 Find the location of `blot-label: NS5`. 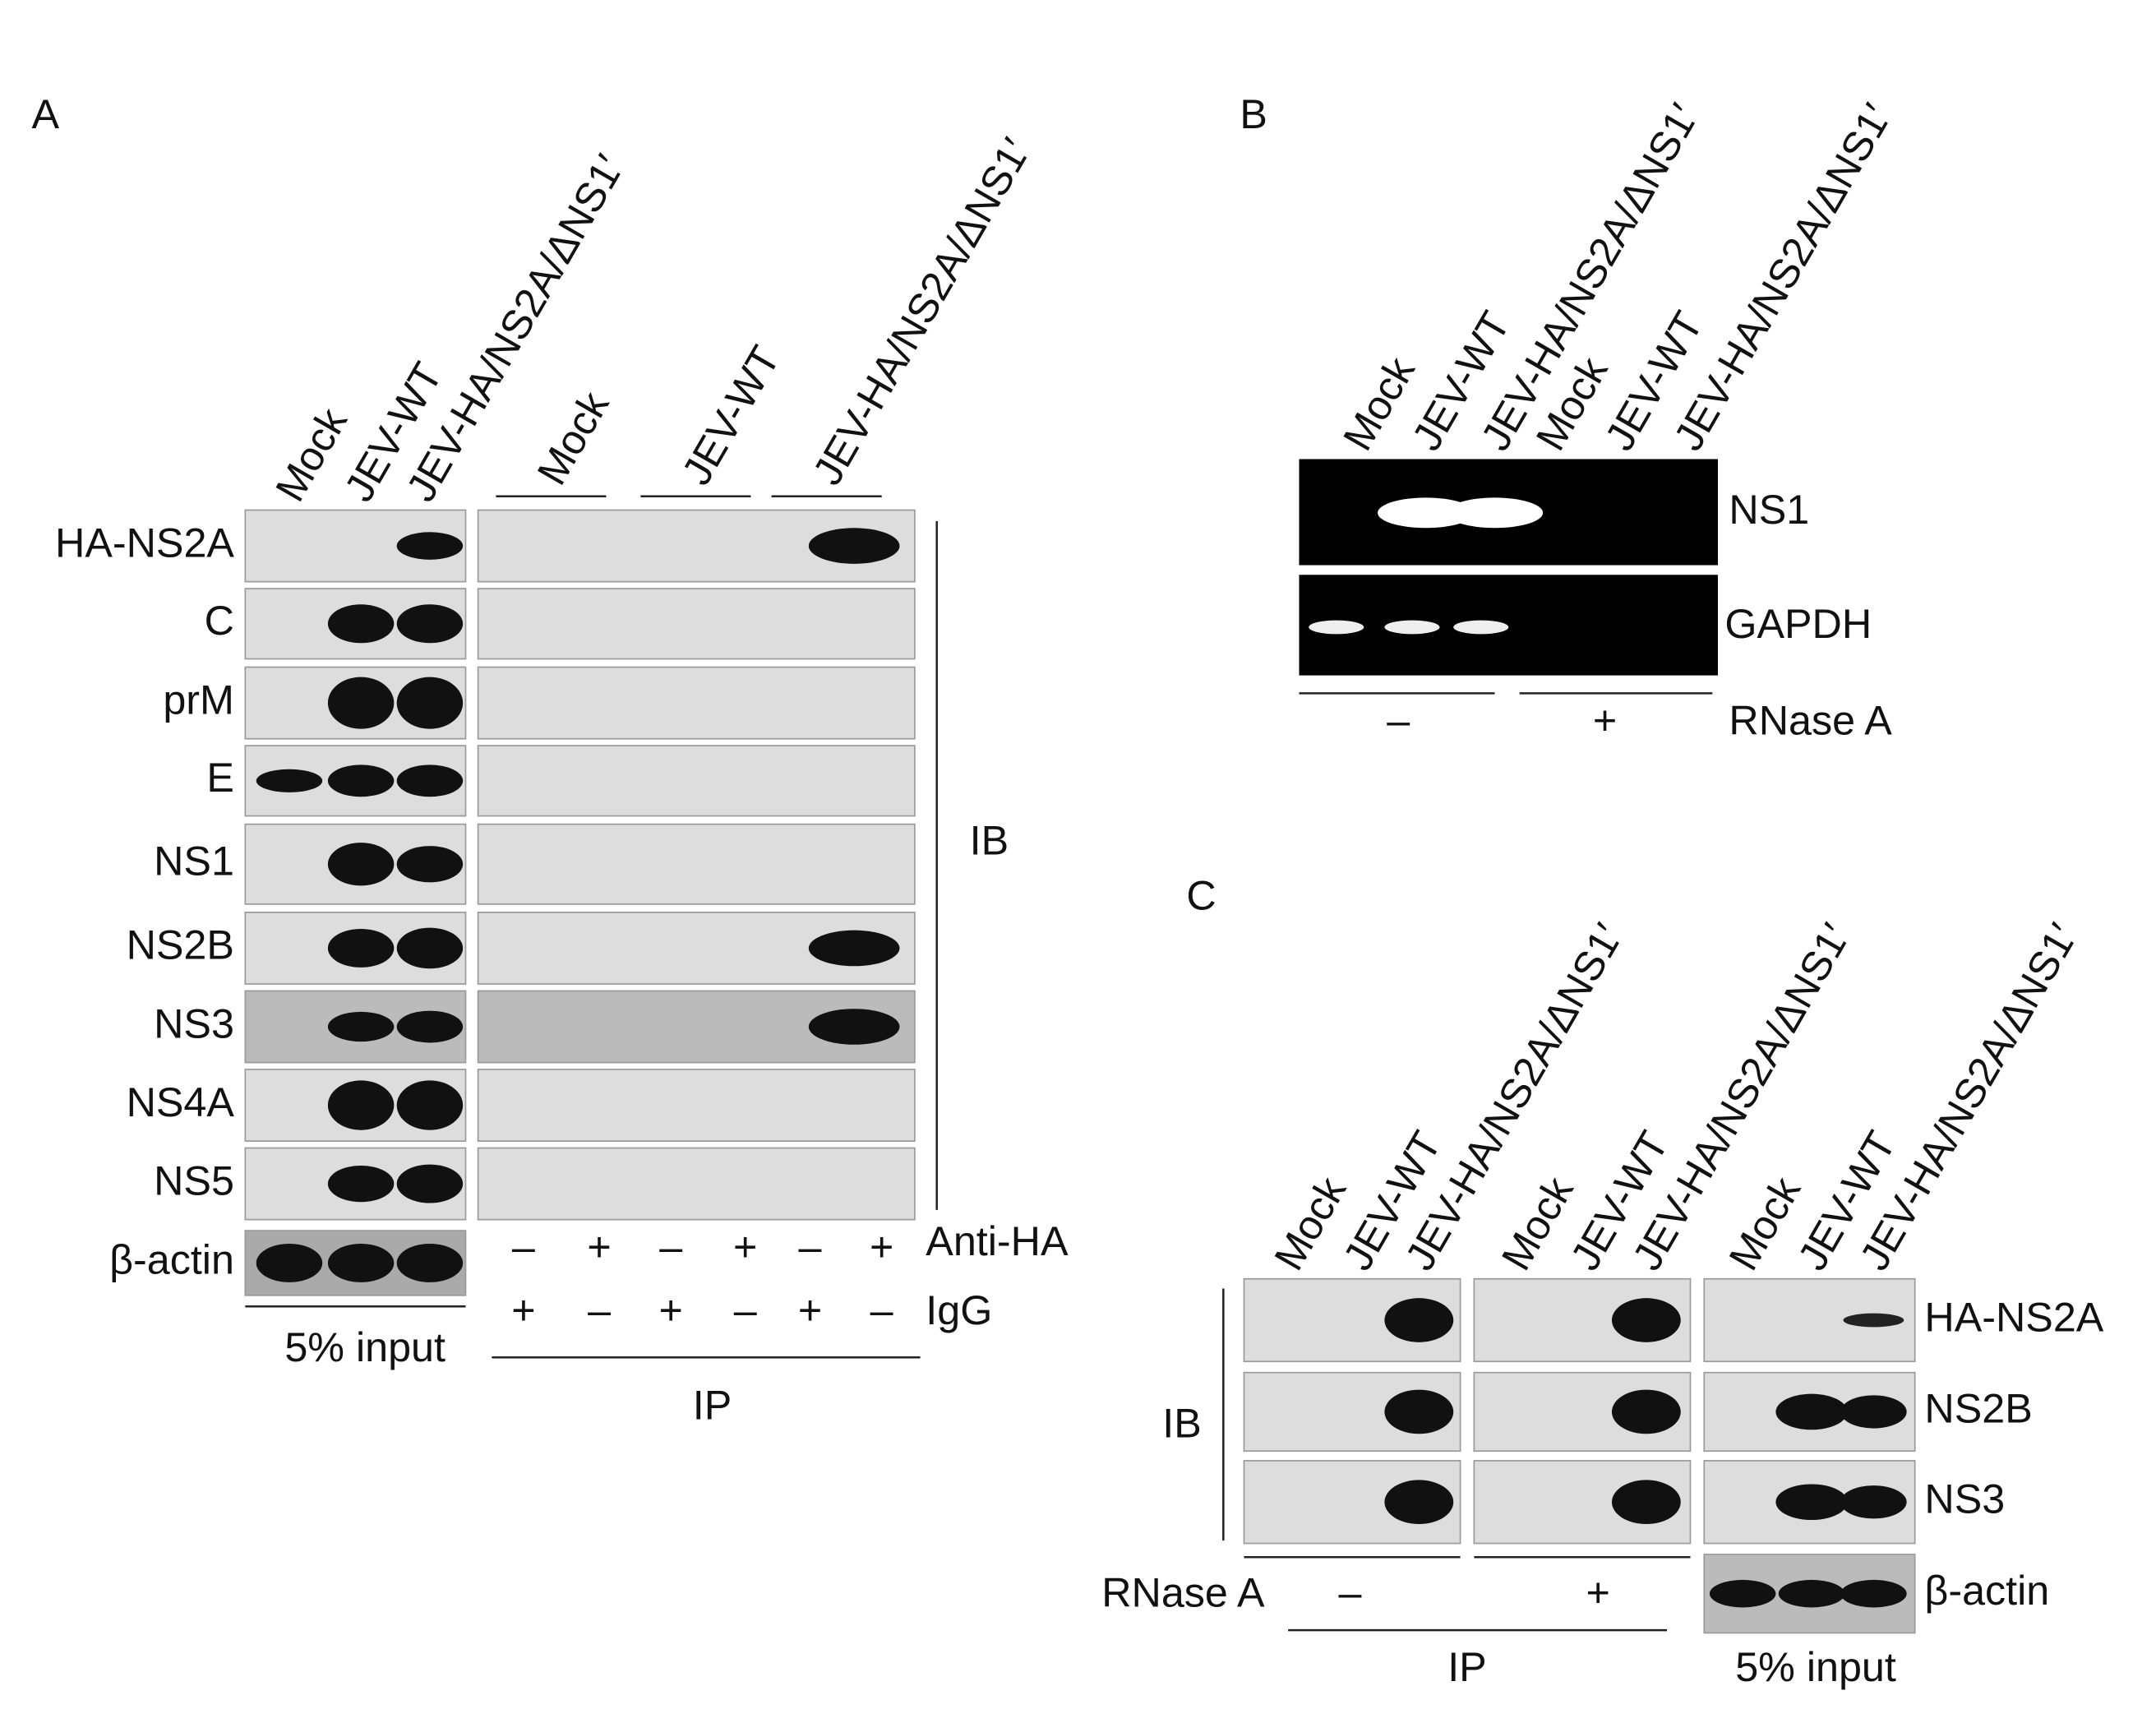

blot-label: NS5 is located at coordinates (194, 1180).